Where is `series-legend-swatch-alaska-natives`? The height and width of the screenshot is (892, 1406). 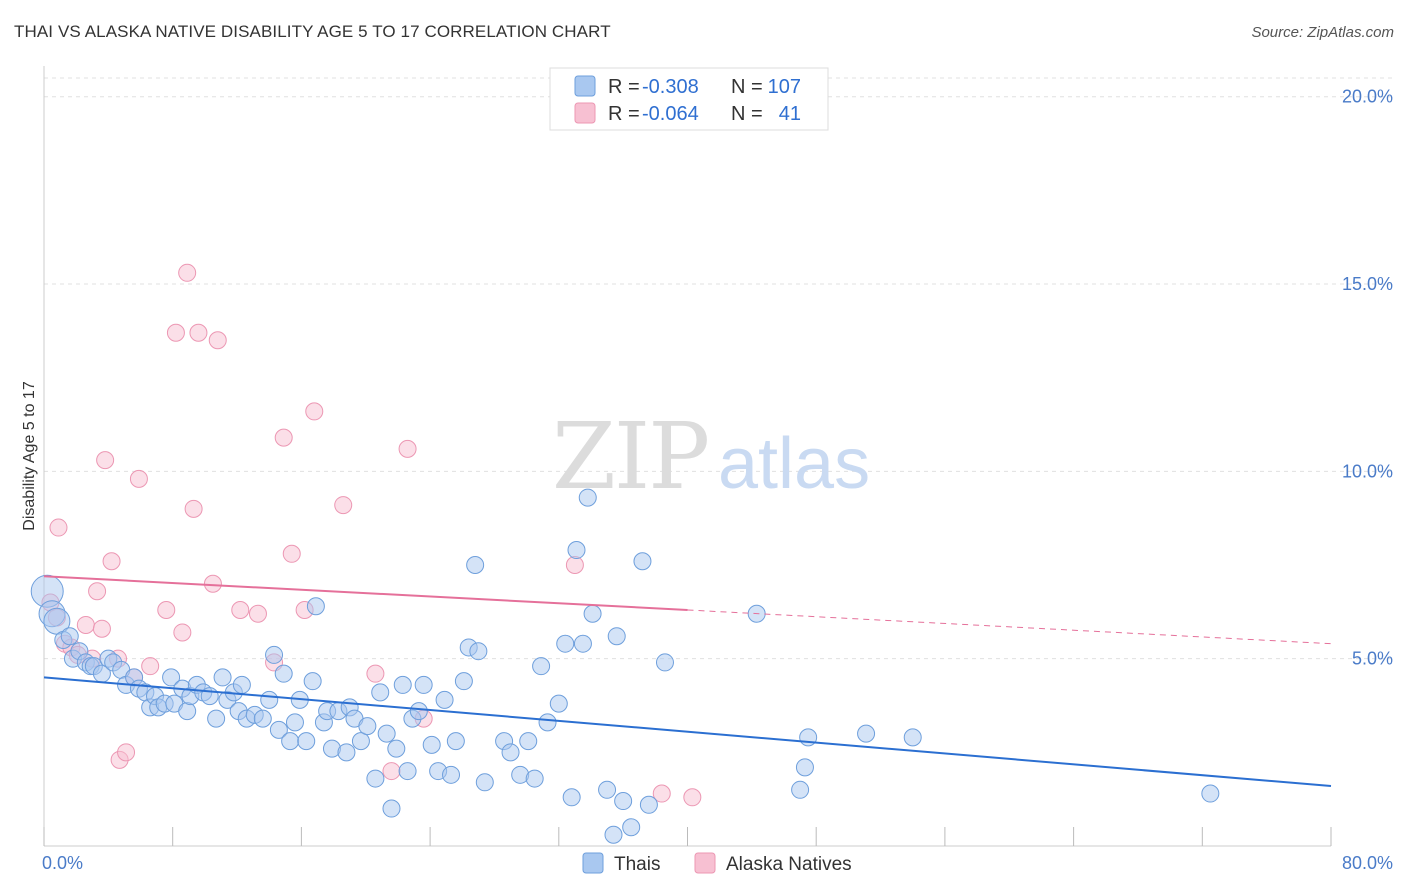
series-legend-swatch-alaska-natives is located at coordinates (705, 863).